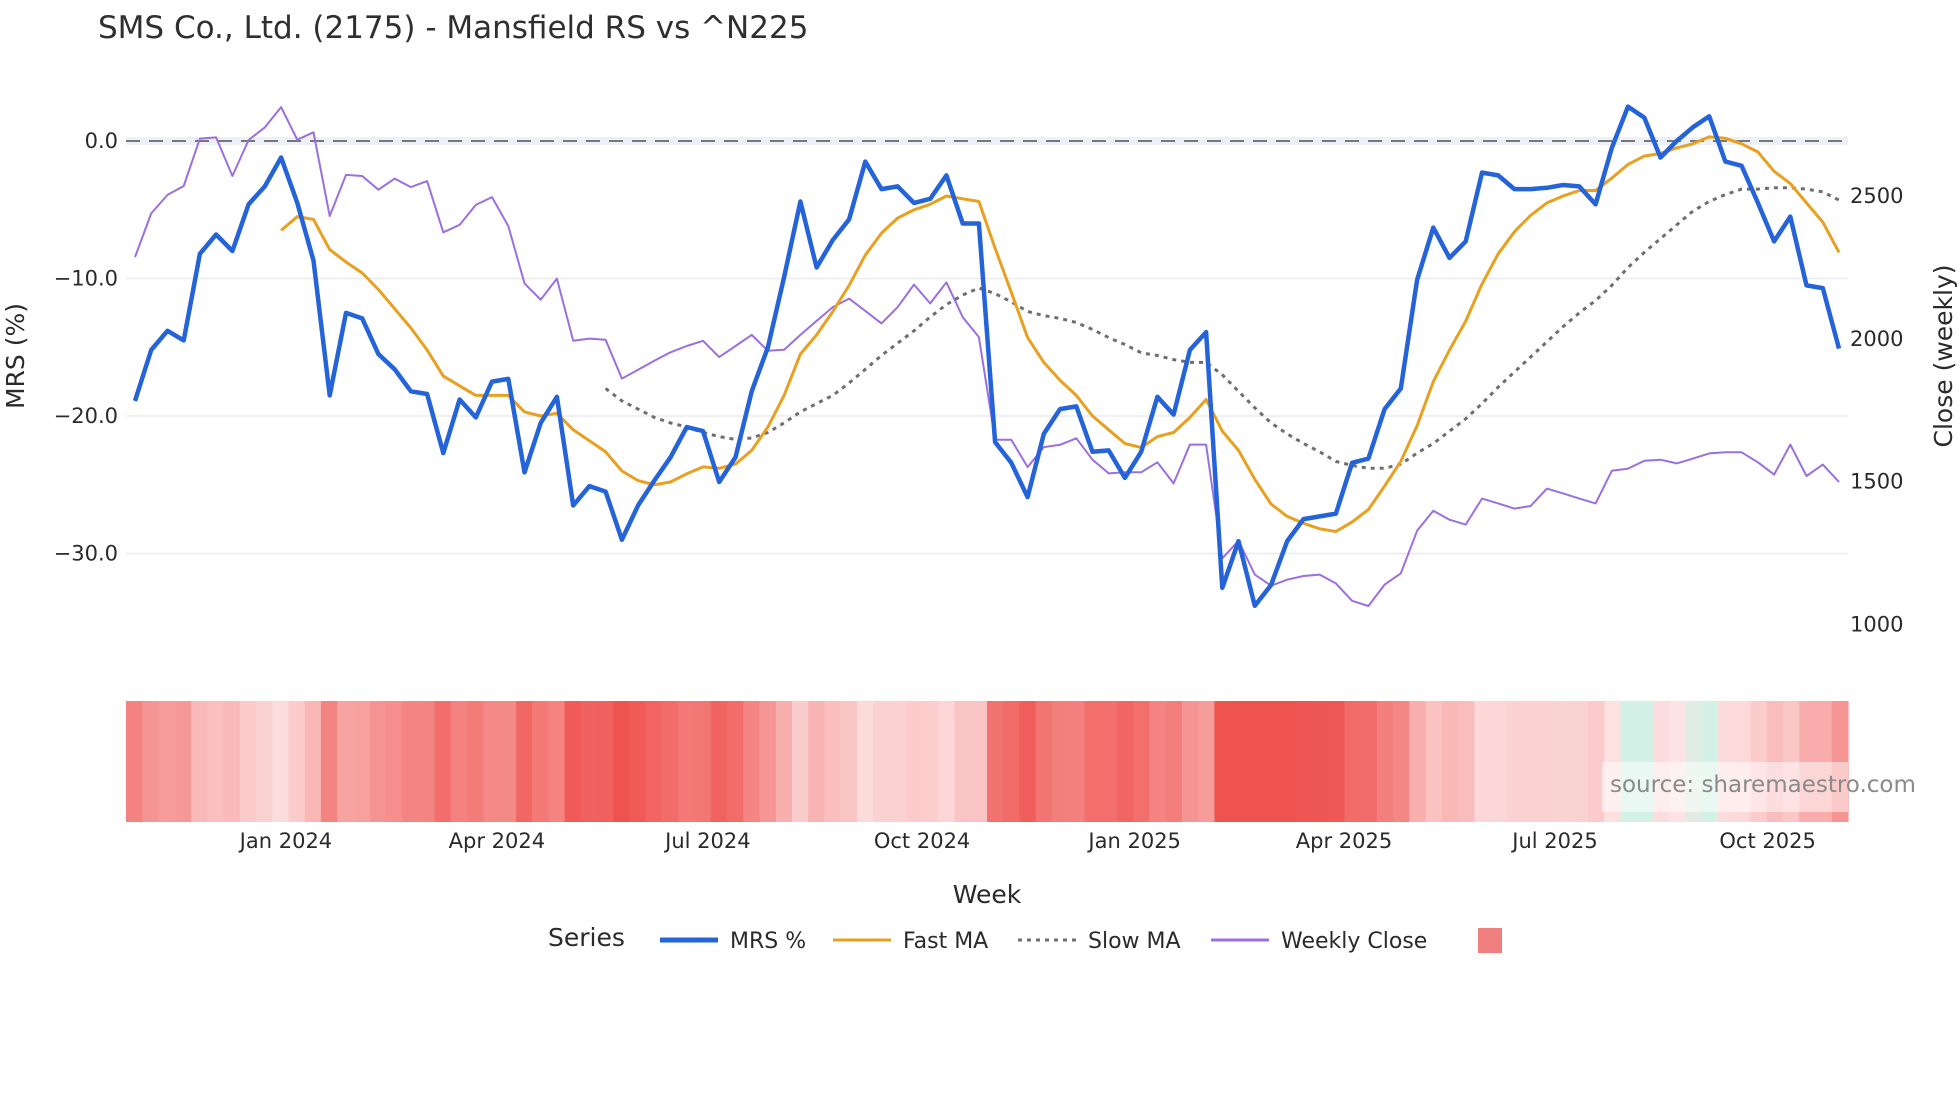 This screenshot has height=1102, width=1960. What do you see at coordinates (101, 141) in the screenshot?
I see `y-tick-label: 0.0` at bounding box center [101, 141].